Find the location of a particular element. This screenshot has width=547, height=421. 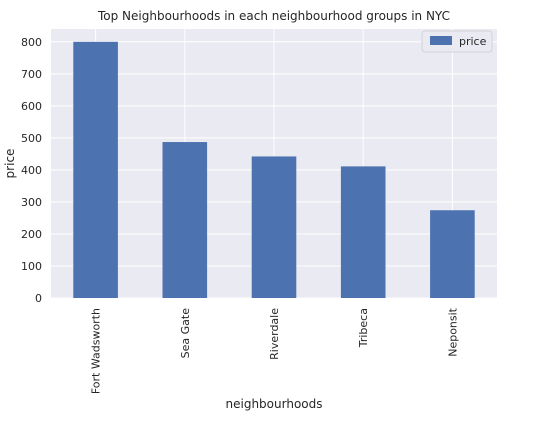

y-tick-label: 700 is located at coordinates (31, 74).